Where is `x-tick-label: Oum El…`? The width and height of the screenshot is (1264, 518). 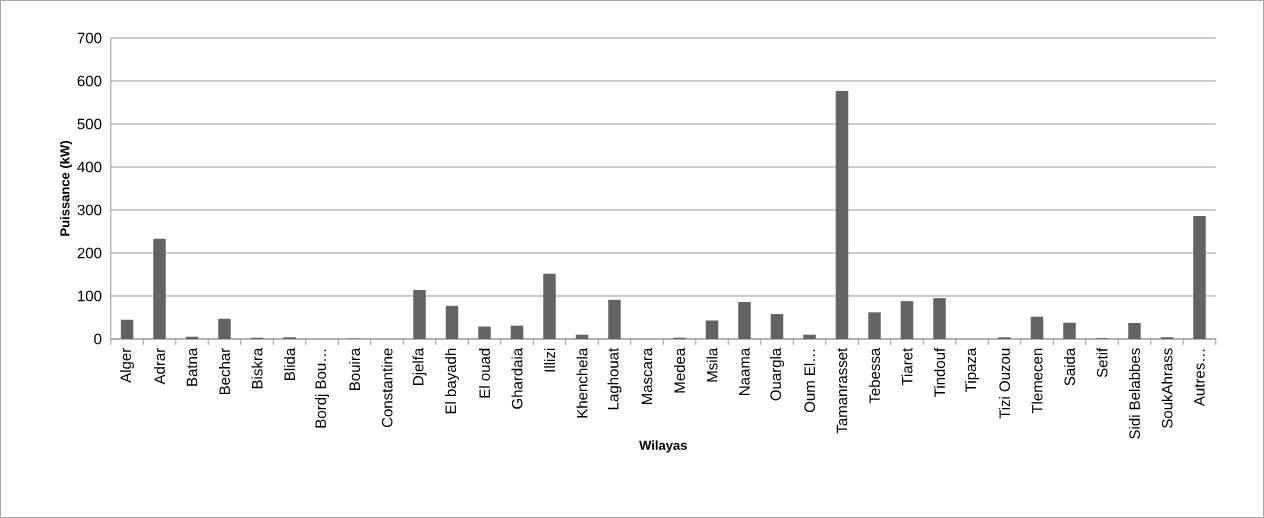
x-tick-label: Oum El… is located at coordinates (809, 381).